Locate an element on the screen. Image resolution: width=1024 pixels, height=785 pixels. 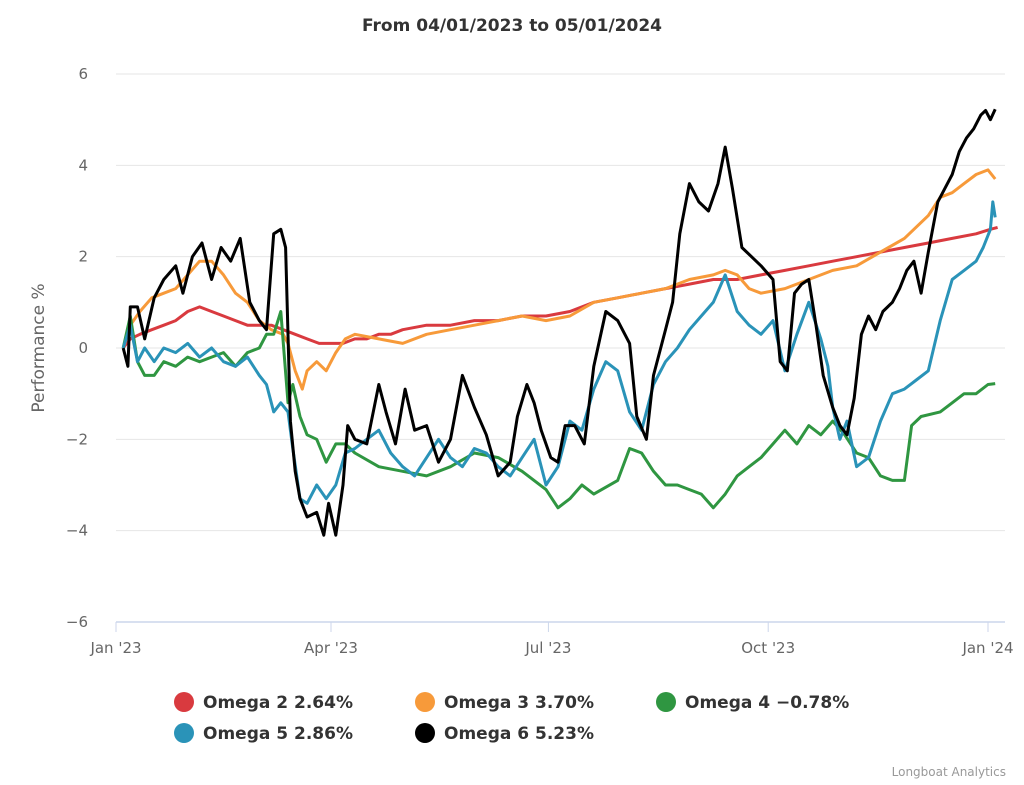
y-tick-label: 4 is located at coordinates (83, 165).